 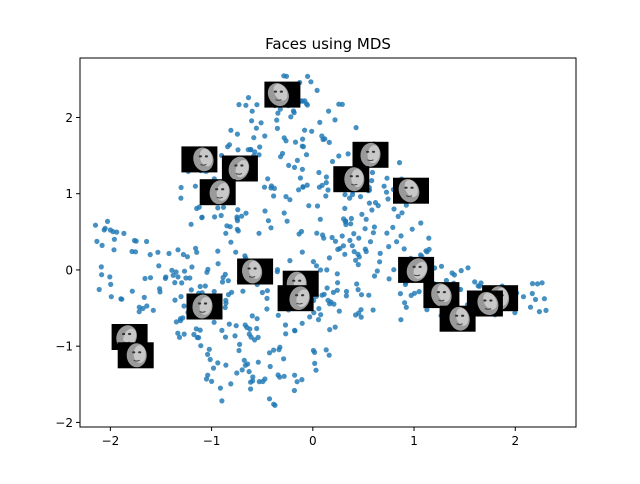 I want to click on y-tick-label: 2, so click(x=69, y=118).